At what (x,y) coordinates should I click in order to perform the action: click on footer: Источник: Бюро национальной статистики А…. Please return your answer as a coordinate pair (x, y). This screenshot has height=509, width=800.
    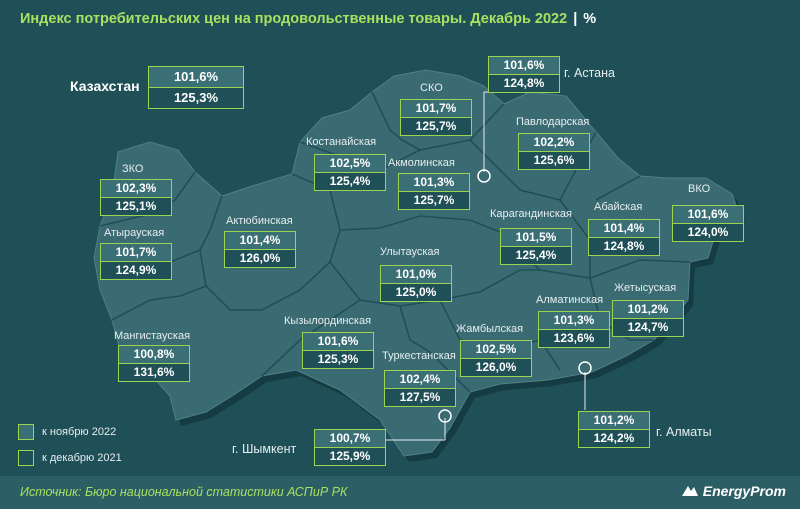
    Looking at the image, I should click on (400, 492).